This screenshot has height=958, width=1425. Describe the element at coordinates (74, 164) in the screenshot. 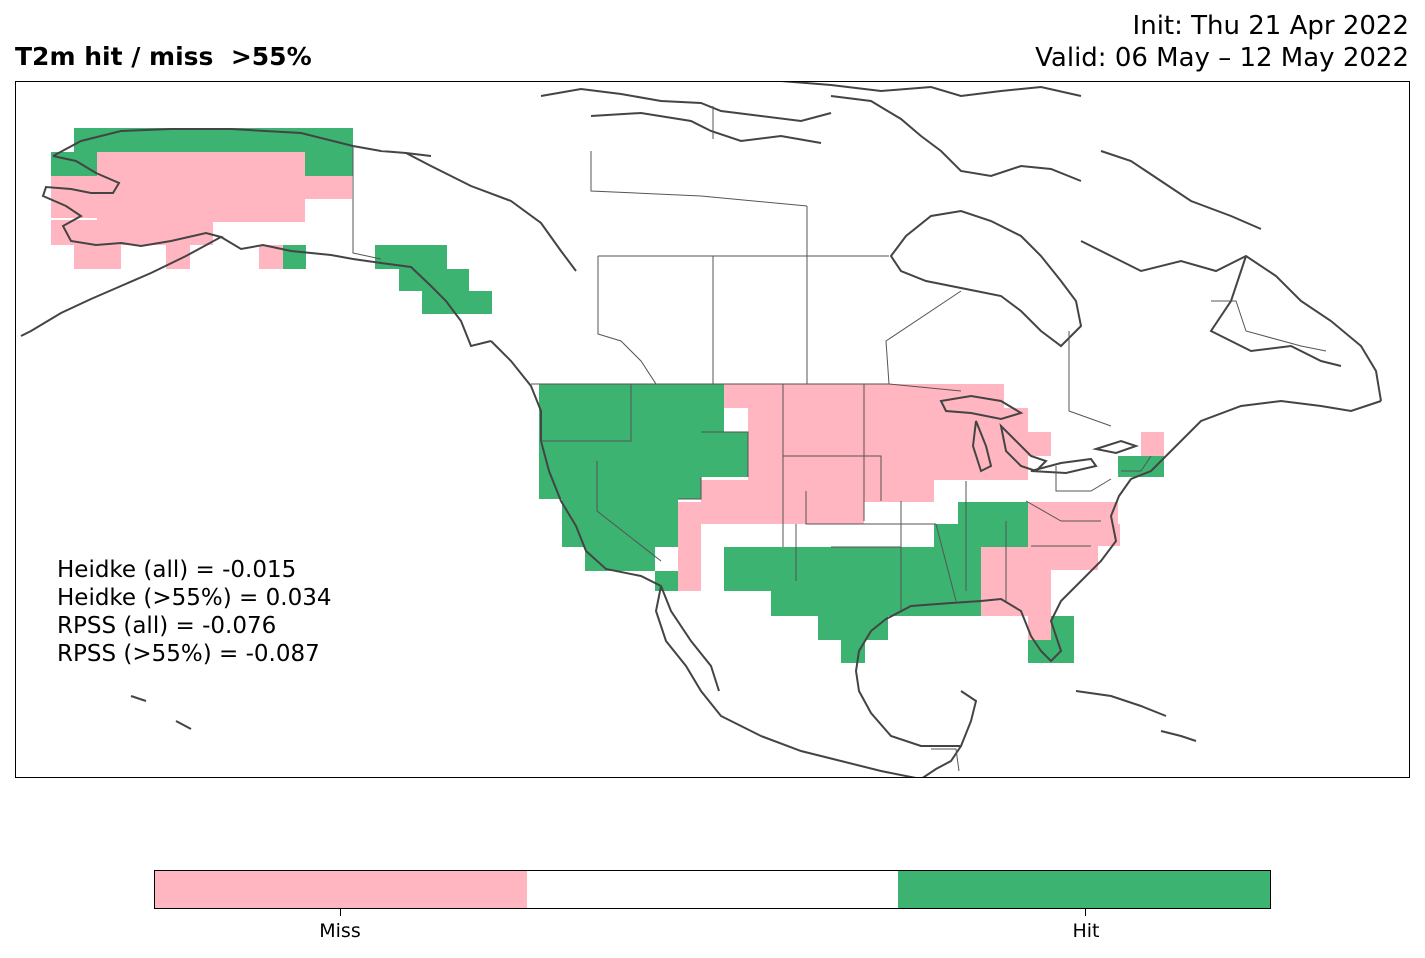

I see `hit-cell-alaska-nw` at that location.